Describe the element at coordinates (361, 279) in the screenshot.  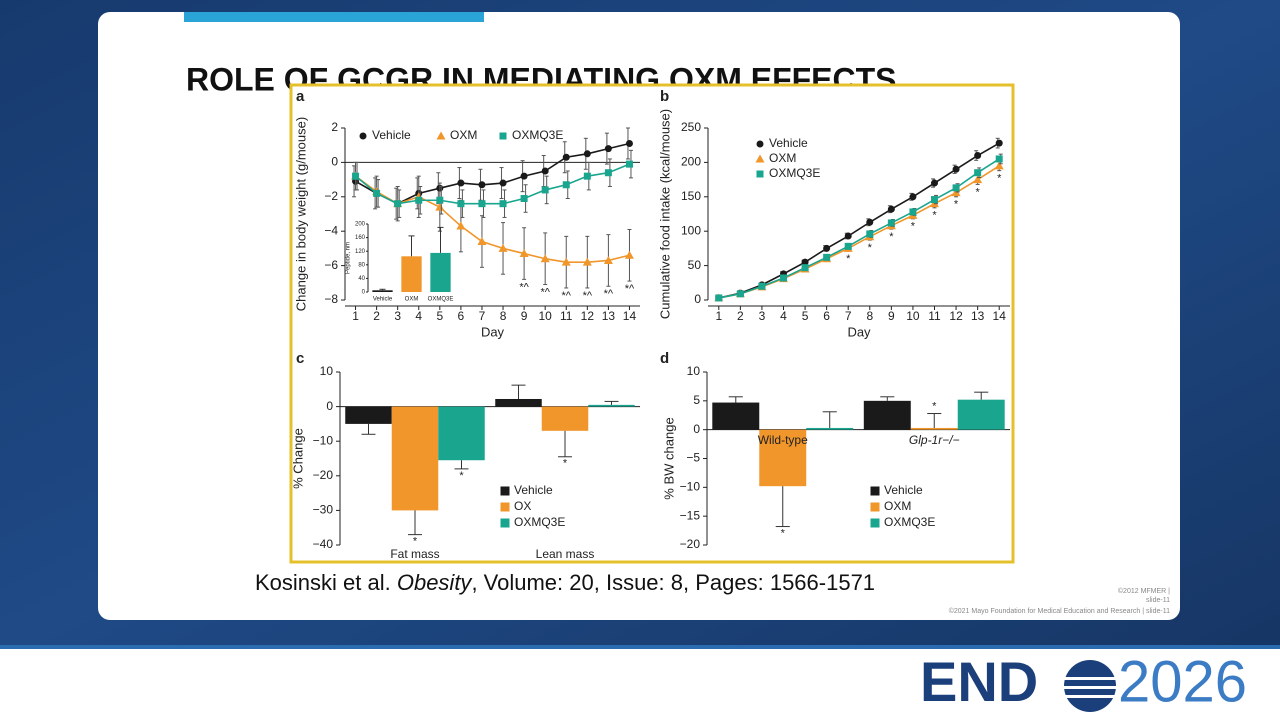
I see `y-tick-label: 40` at that location.